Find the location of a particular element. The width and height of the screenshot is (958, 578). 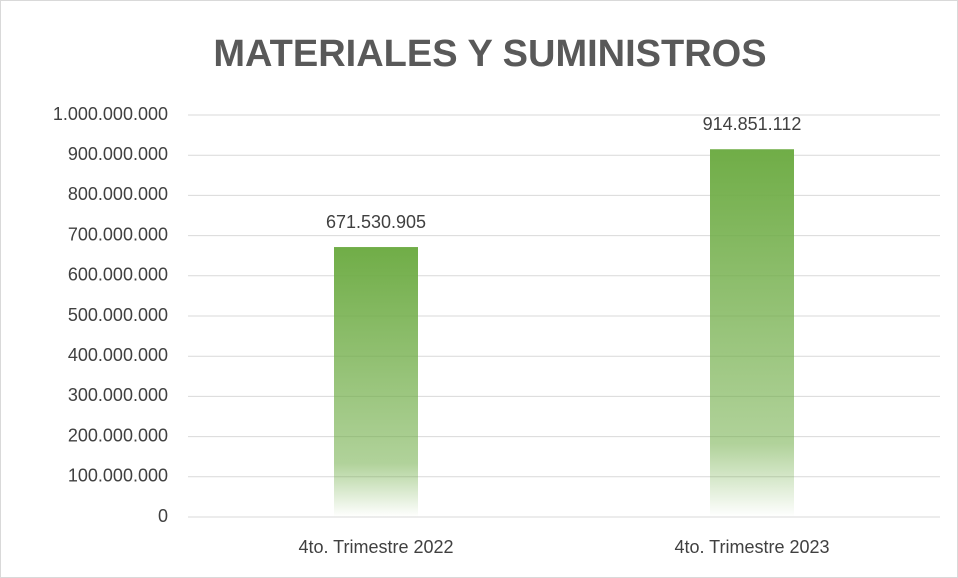

y-tick-label: 1.000.000.000 is located at coordinates (110, 114).